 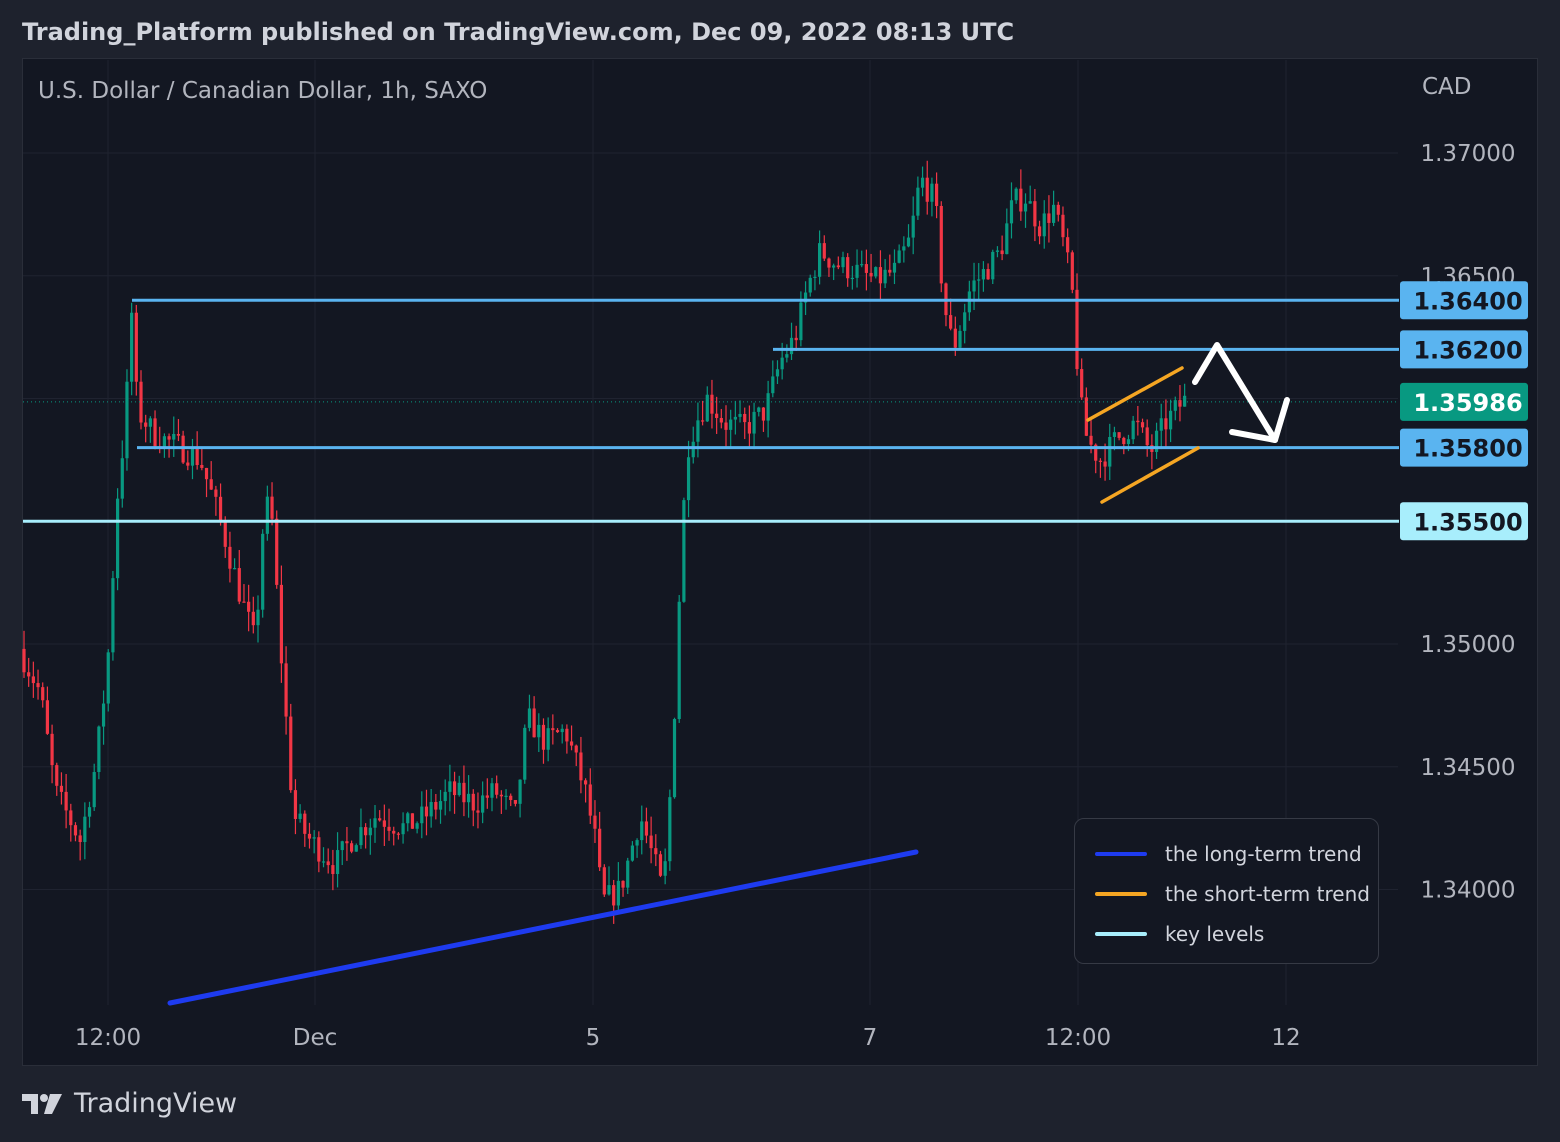 I want to click on legend-item-short-term: the short-term trend, so click(x=1232, y=894).